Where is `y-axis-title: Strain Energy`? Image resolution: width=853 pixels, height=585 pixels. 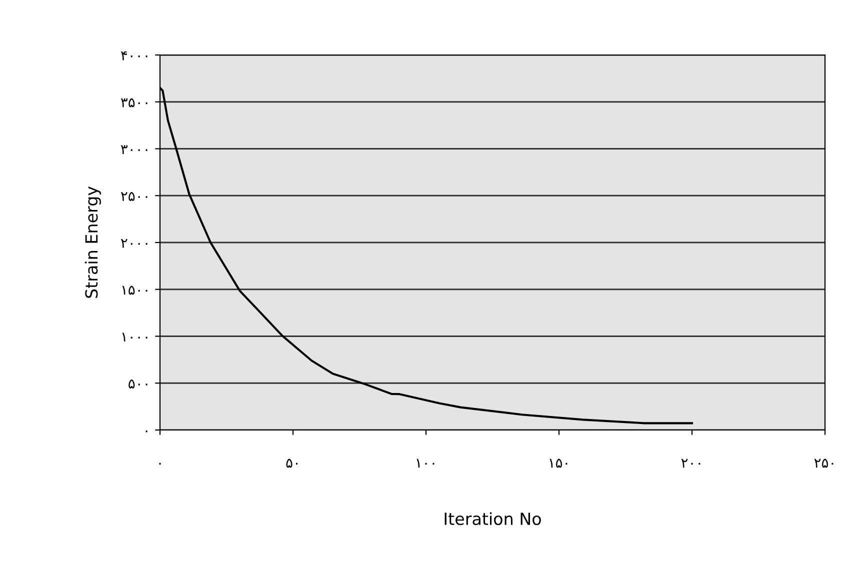
y-axis-title: Strain Energy is located at coordinates (92, 242).